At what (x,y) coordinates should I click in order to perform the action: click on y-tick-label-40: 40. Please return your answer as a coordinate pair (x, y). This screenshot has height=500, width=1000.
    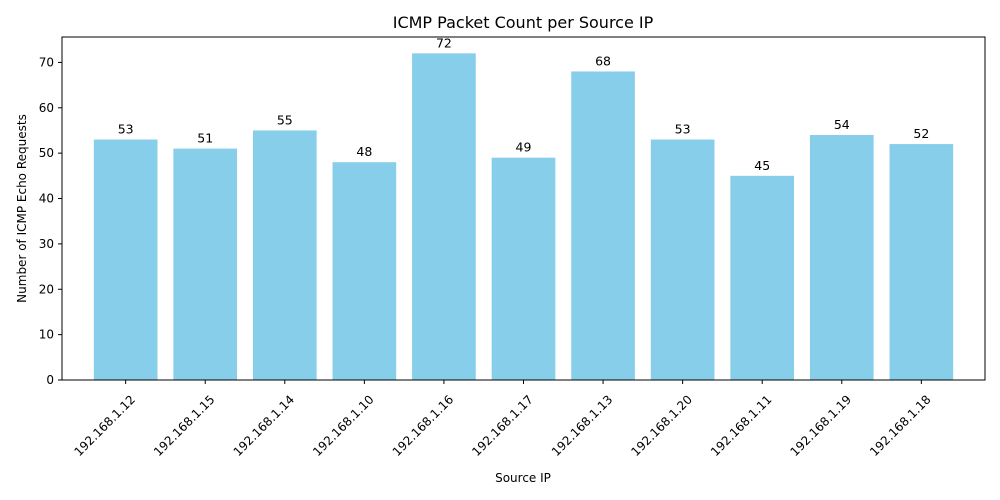
    Looking at the image, I should click on (46, 199).